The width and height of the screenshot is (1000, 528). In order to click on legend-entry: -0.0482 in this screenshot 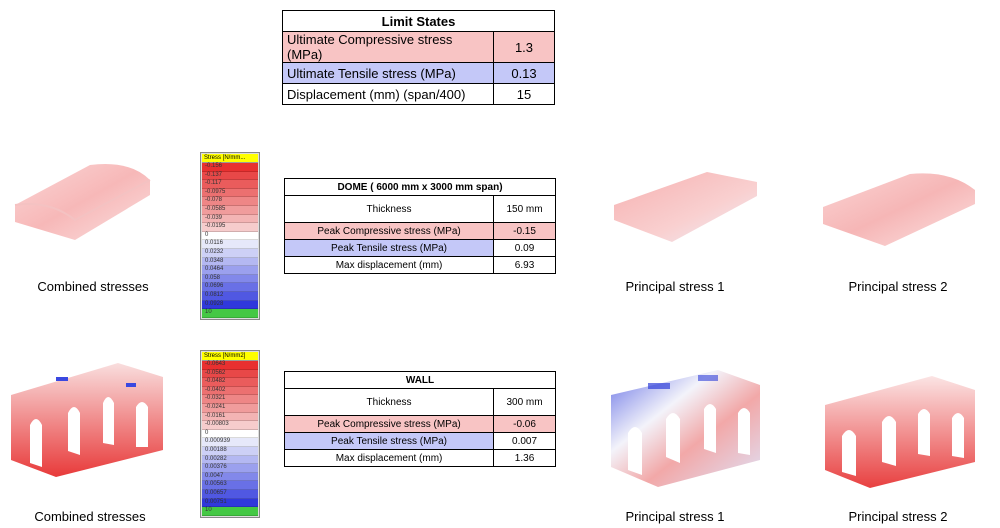, I will do `click(230, 382)`.